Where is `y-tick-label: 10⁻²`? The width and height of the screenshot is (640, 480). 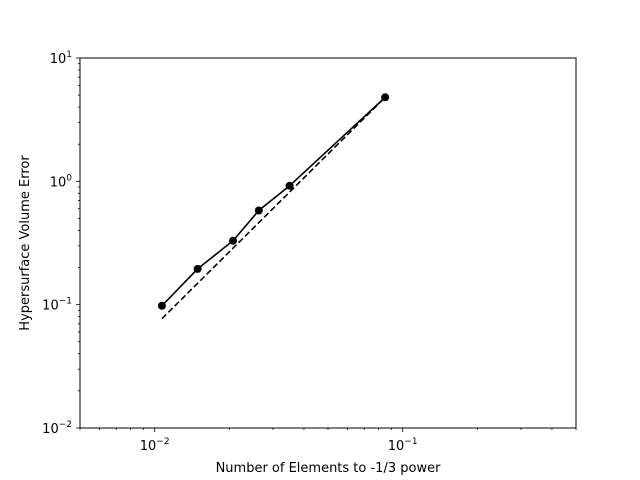
y-tick-label: 10⁻² is located at coordinates (57, 428).